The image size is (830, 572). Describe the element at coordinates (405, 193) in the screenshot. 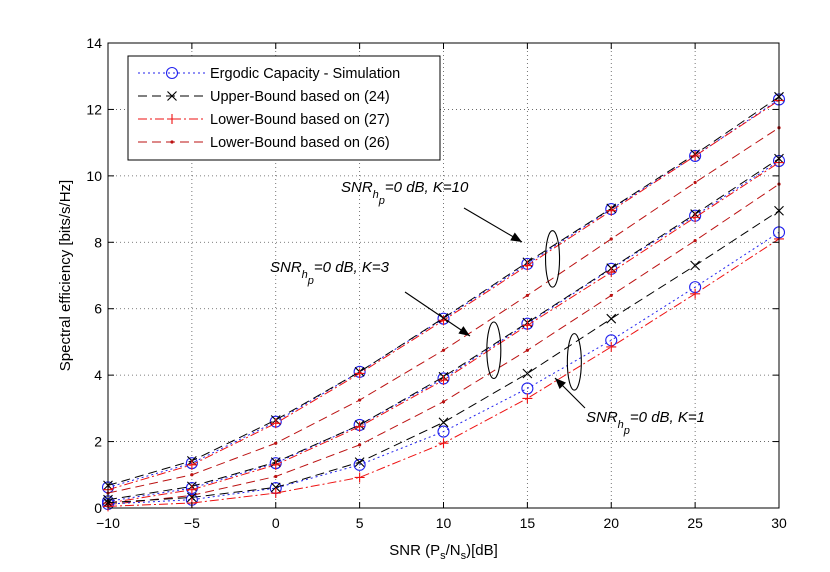

I see `annotation-label: SNRhp=0 dB, K=10` at that location.